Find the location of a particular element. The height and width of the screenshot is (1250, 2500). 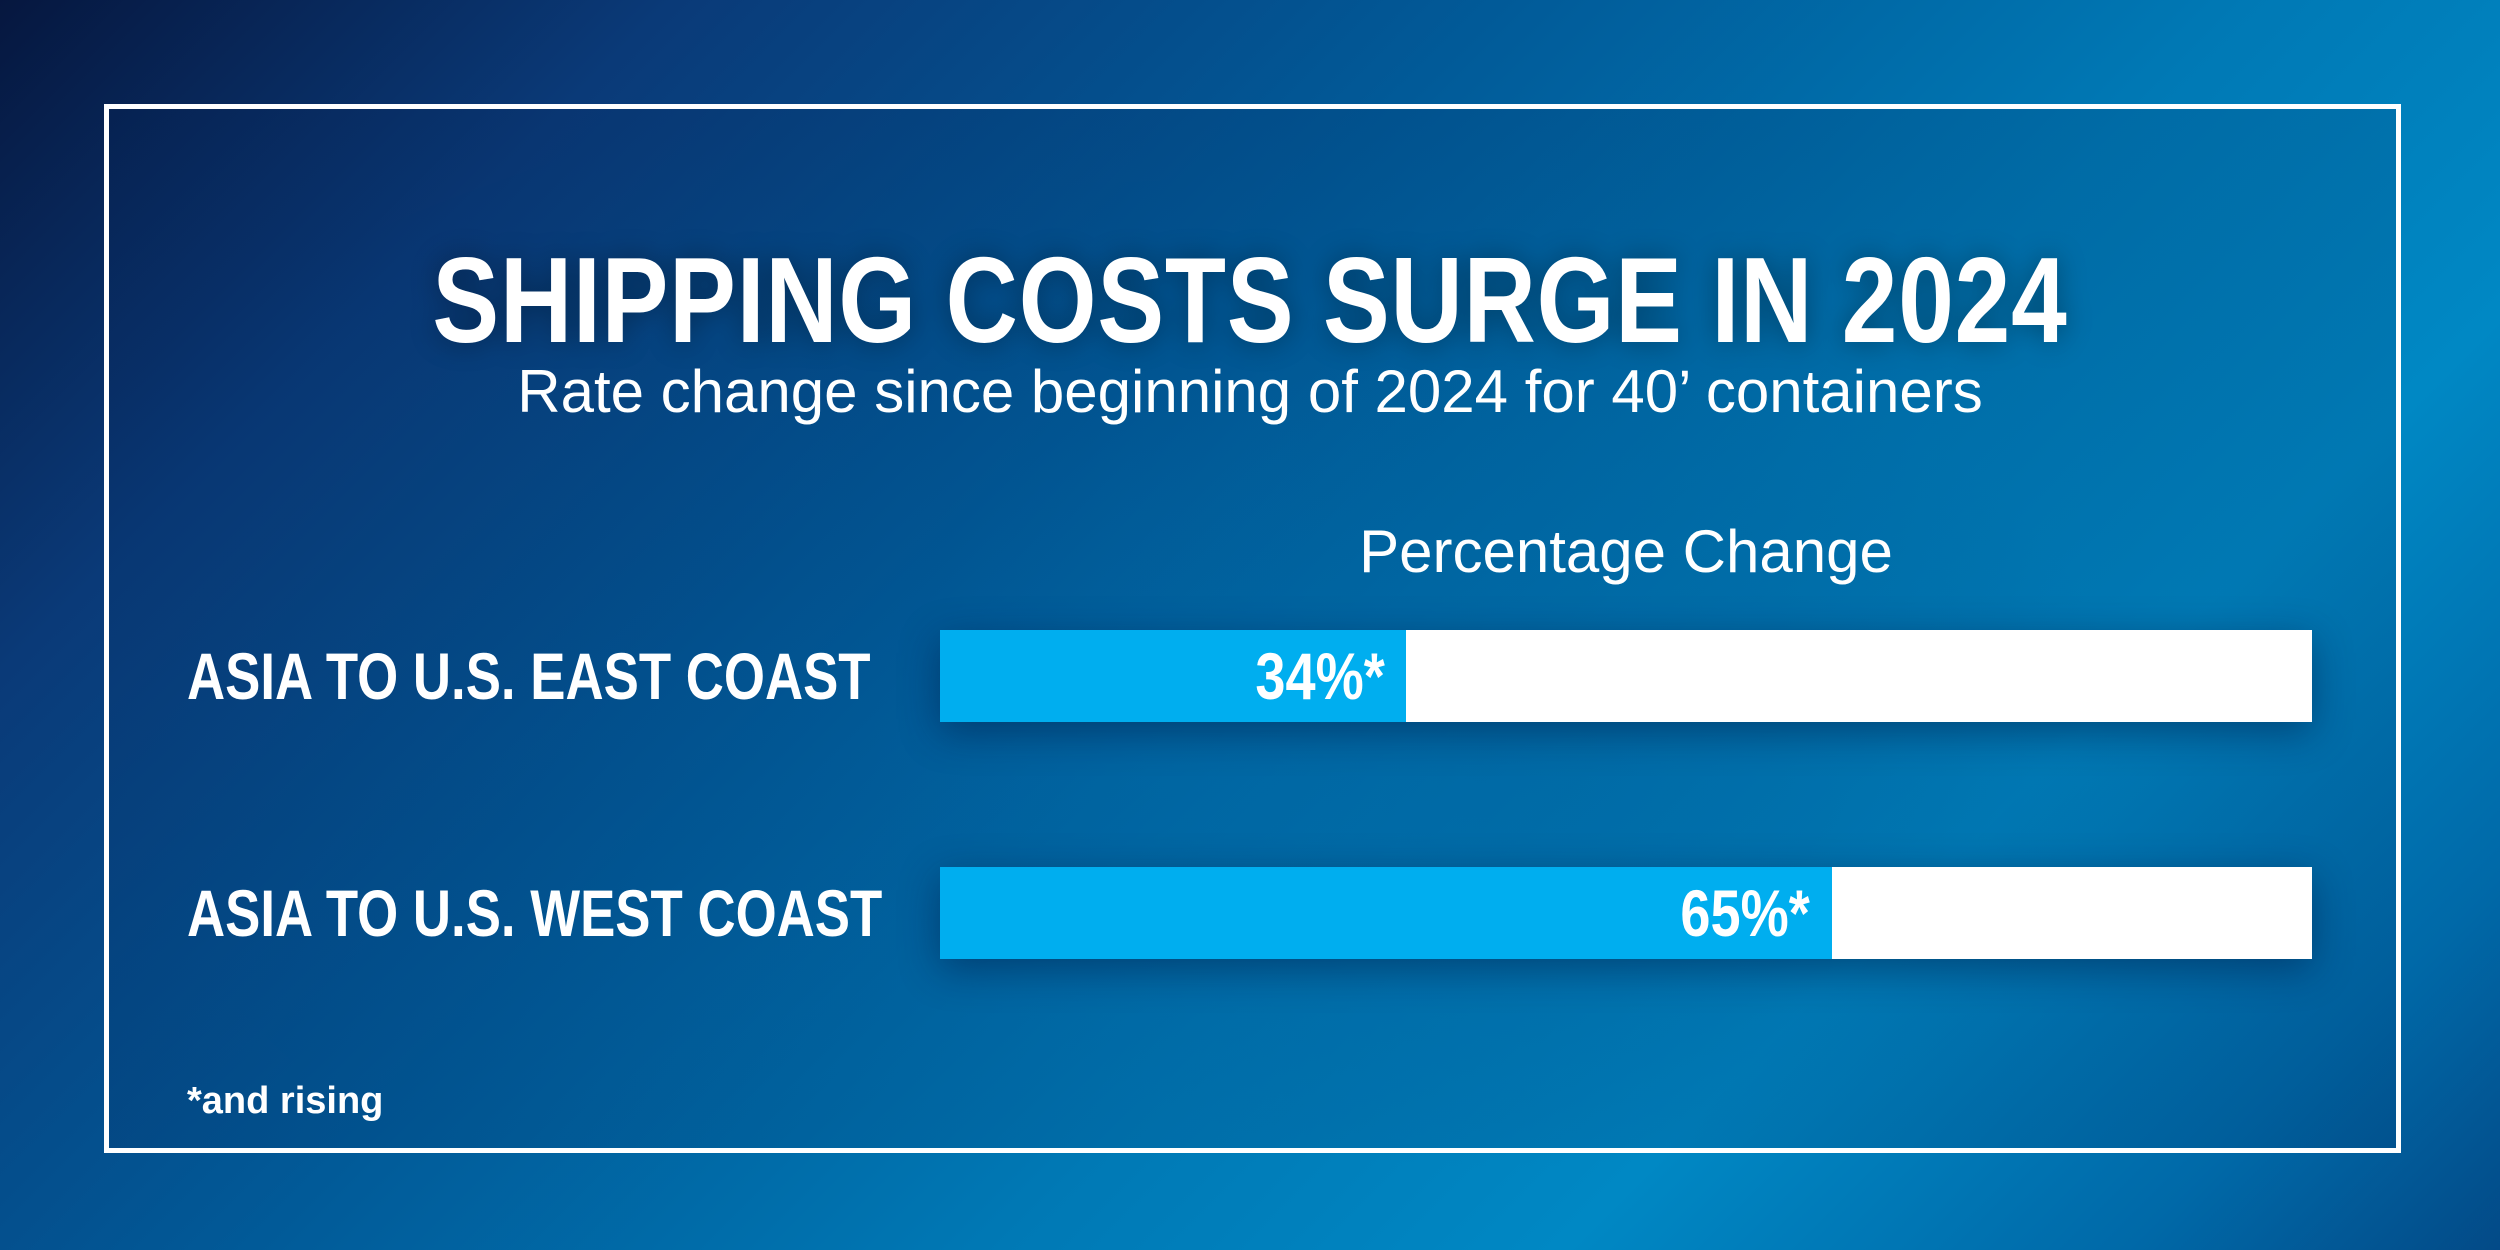

category-label: ASIA TO U.S. EAST COAST is located at coordinates (529, 676).